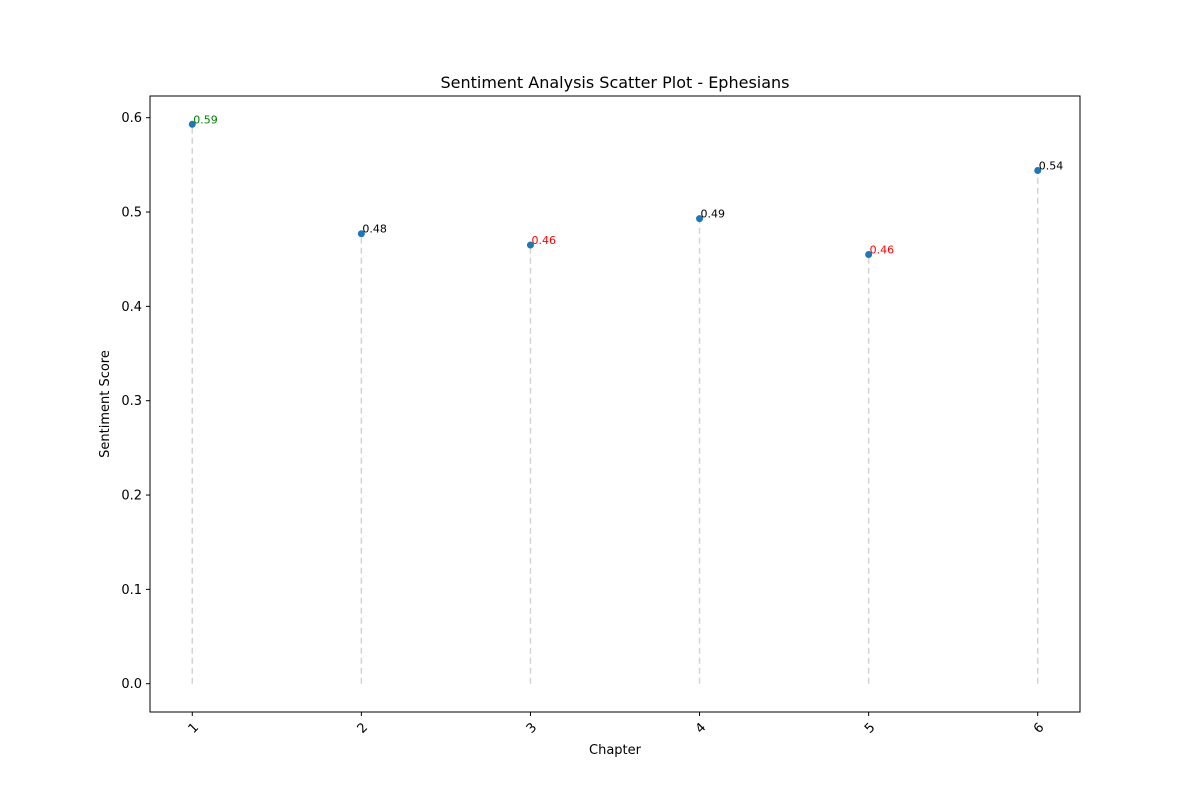 This screenshot has height=800, width=1200. I want to click on x-tick-label: 6, so click(1039, 728).